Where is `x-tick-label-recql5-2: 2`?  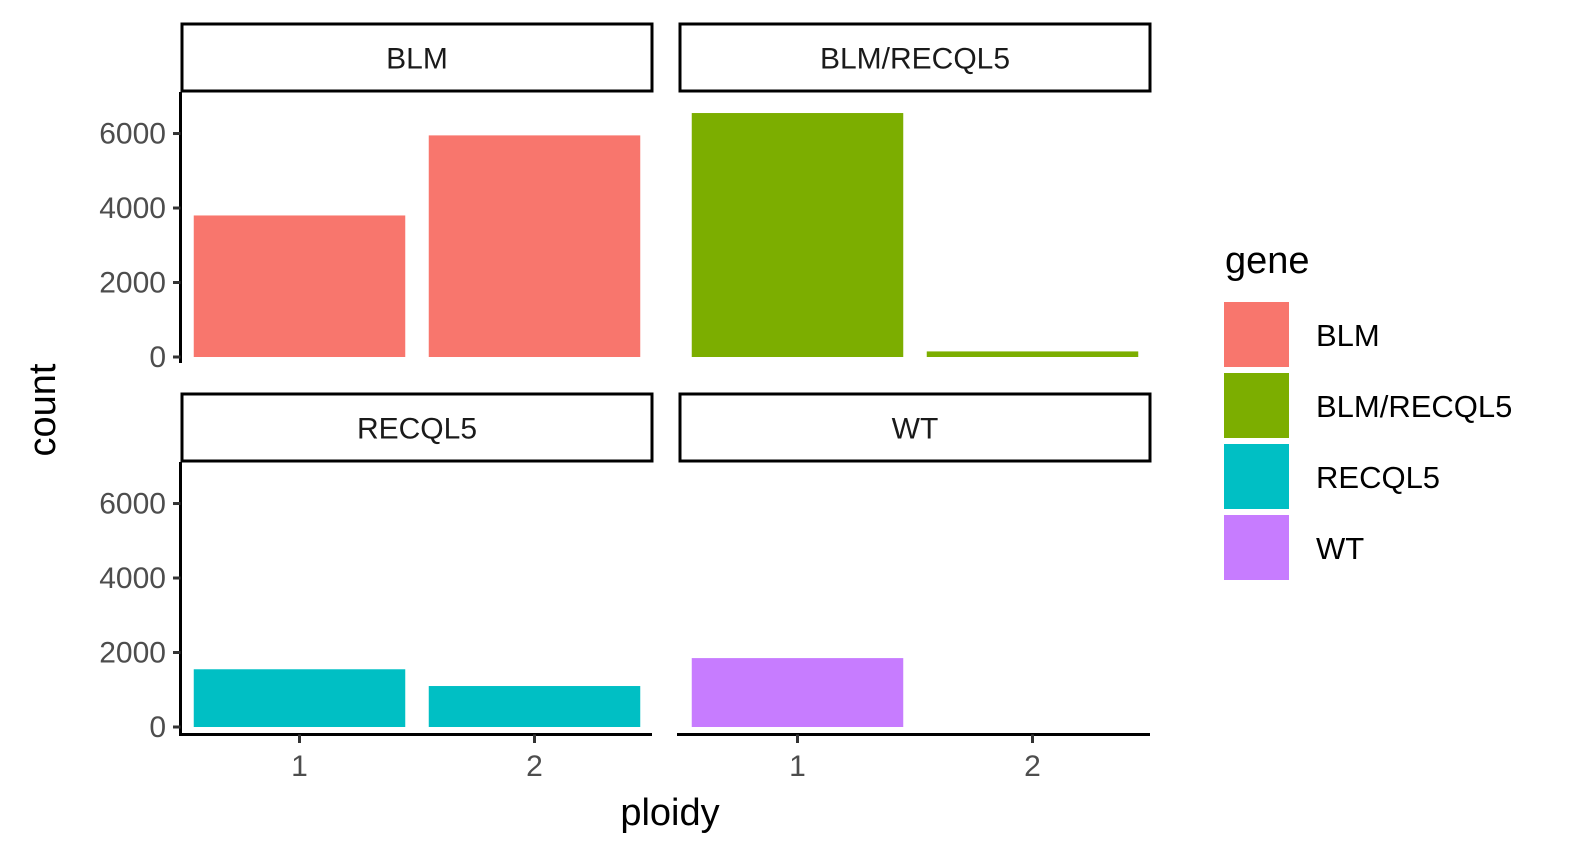 x-tick-label-recql5-2: 2 is located at coordinates (534, 766).